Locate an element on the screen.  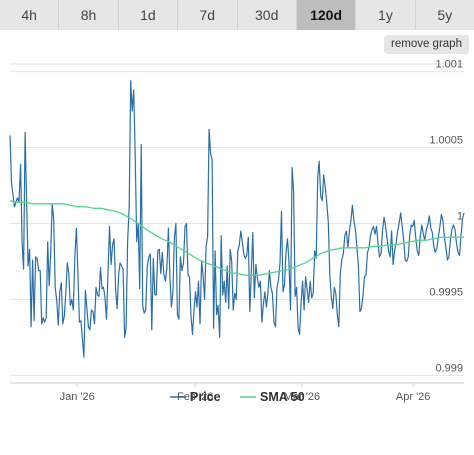
y-axis-ticks: 0.999 0.9995 1 1.0005 1.001 is located at coordinates (446, 217).